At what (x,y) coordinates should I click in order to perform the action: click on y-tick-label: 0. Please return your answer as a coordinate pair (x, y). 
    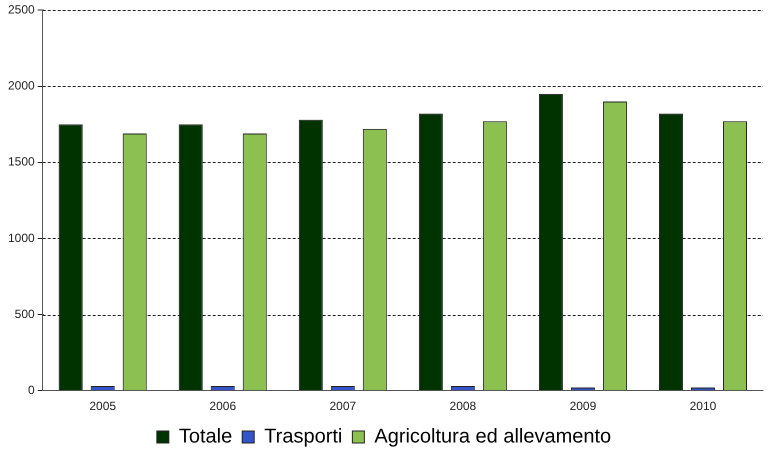
    Looking at the image, I should click on (32, 389).